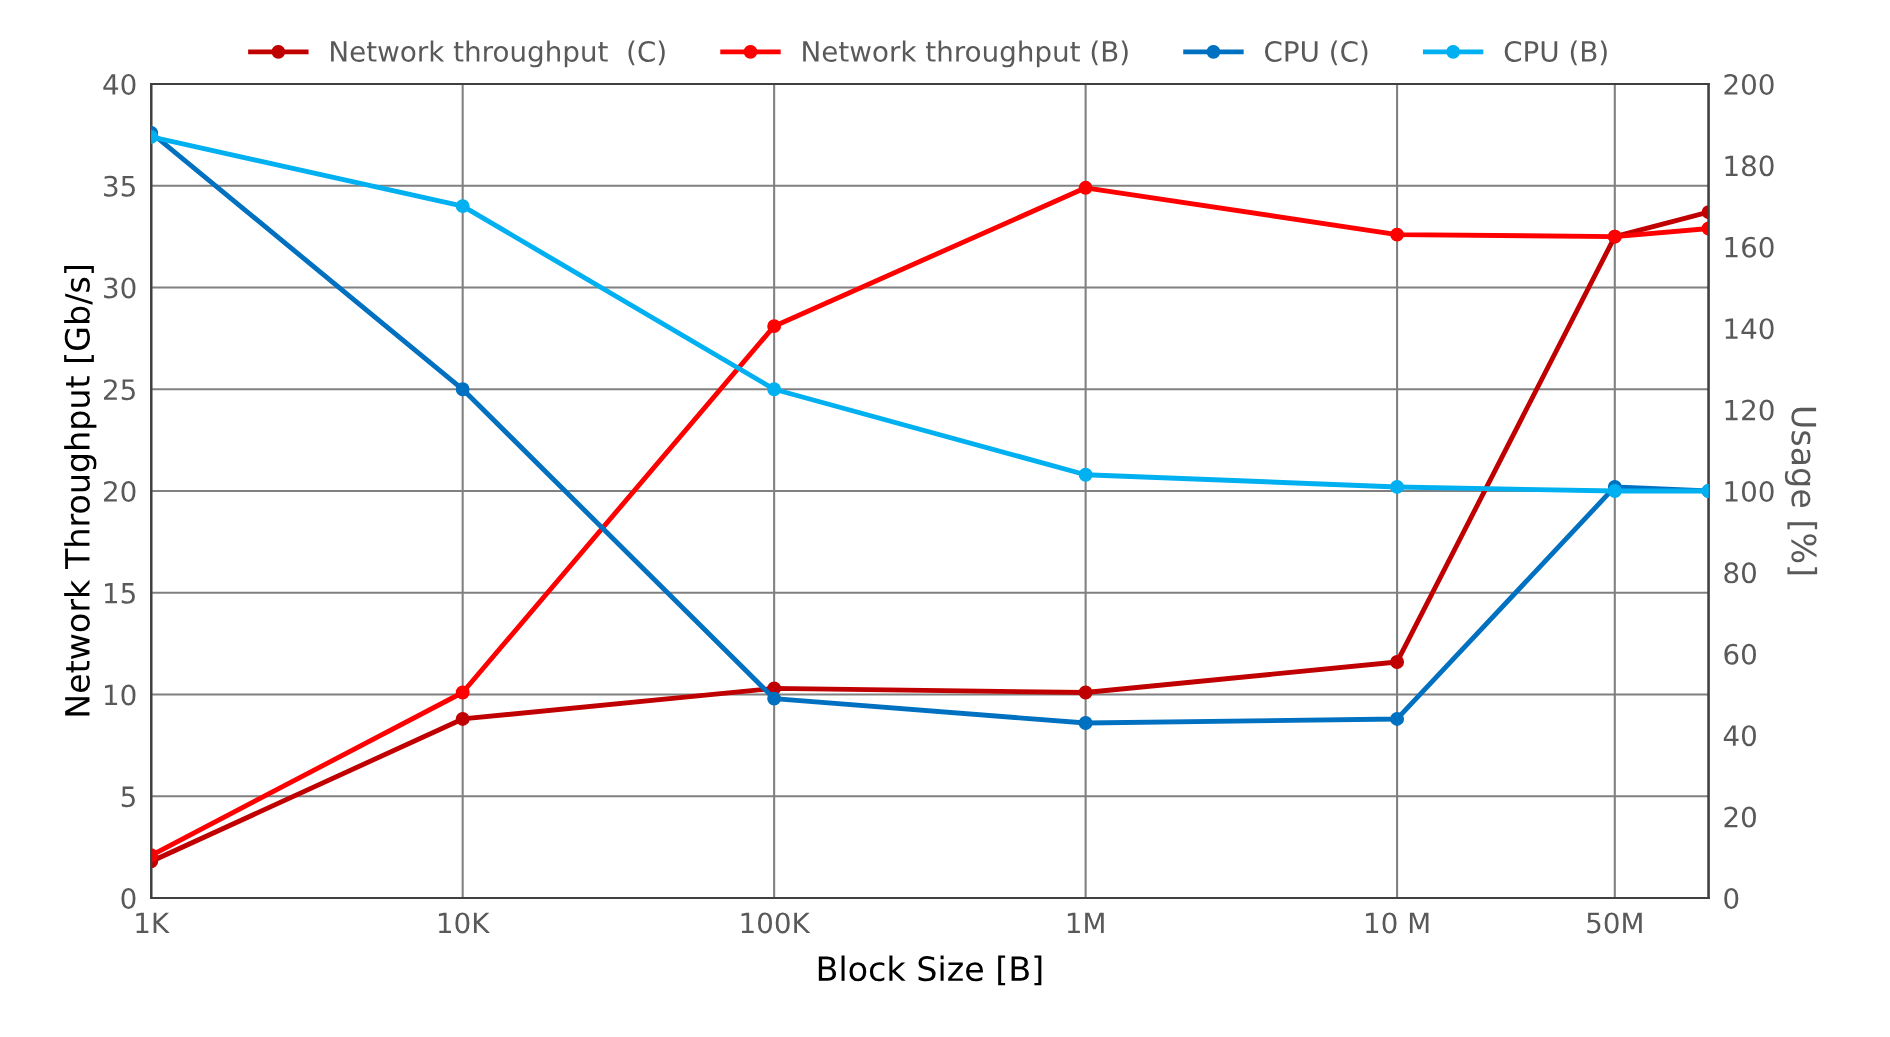  Describe the element at coordinates (153, 923) in the screenshot. I see `x-tick-label: 1K` at that location.